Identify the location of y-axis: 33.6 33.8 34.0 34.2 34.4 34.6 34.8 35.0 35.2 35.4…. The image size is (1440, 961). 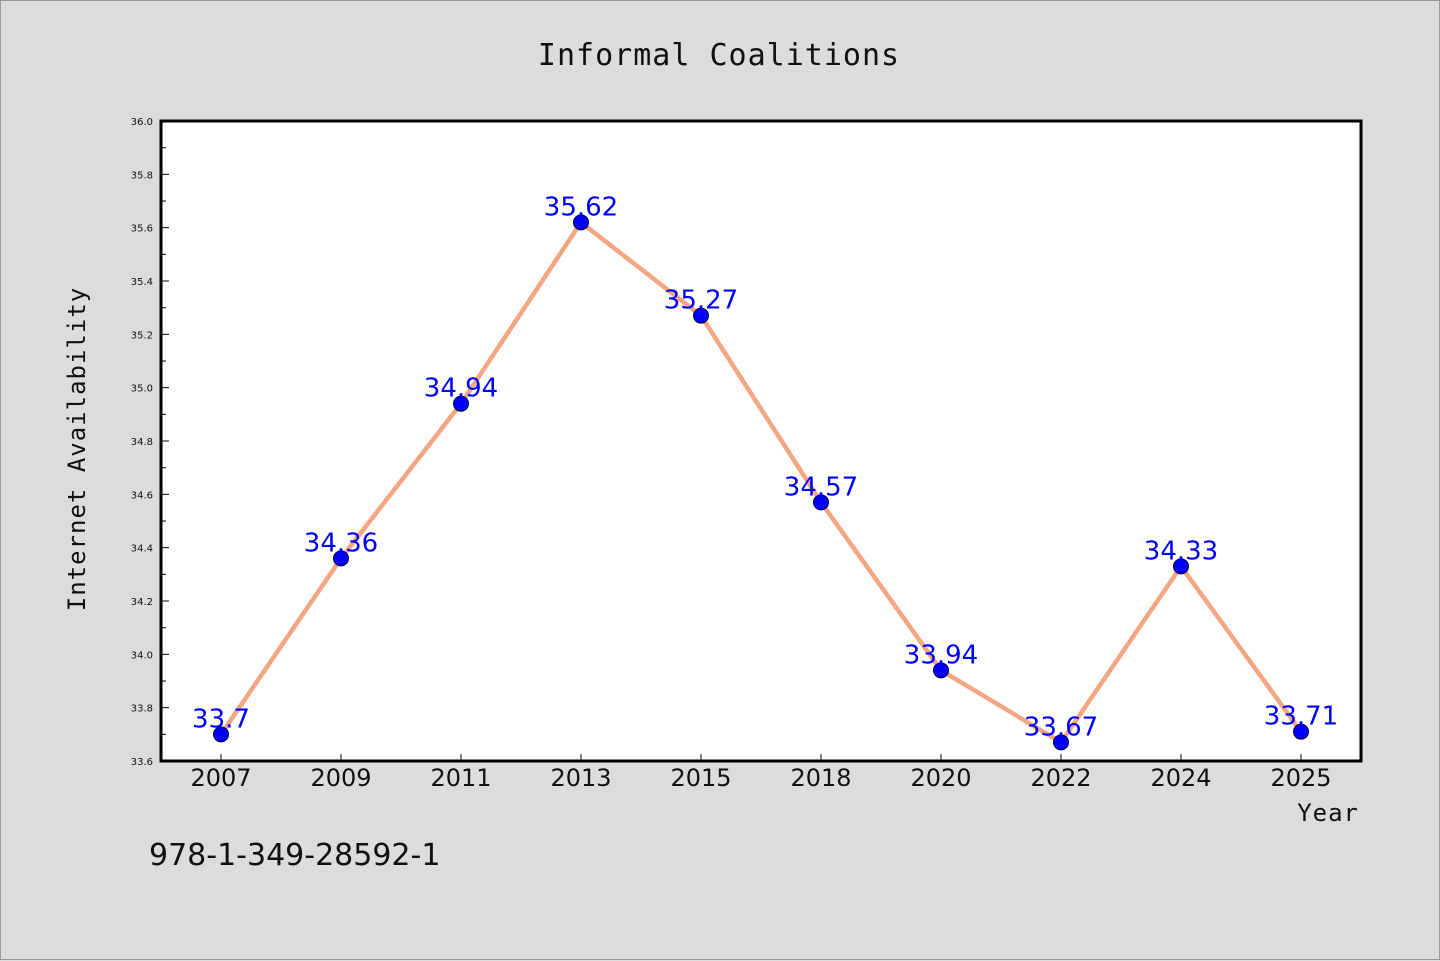
(150, 442).